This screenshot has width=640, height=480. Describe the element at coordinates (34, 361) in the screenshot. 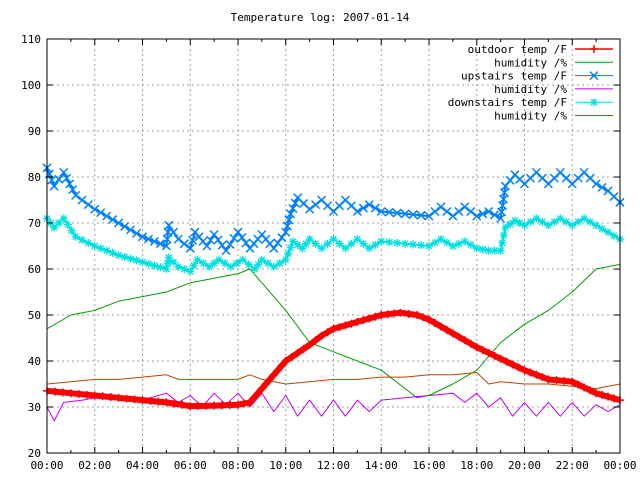

I see `y-tick-label: 40` at that location.